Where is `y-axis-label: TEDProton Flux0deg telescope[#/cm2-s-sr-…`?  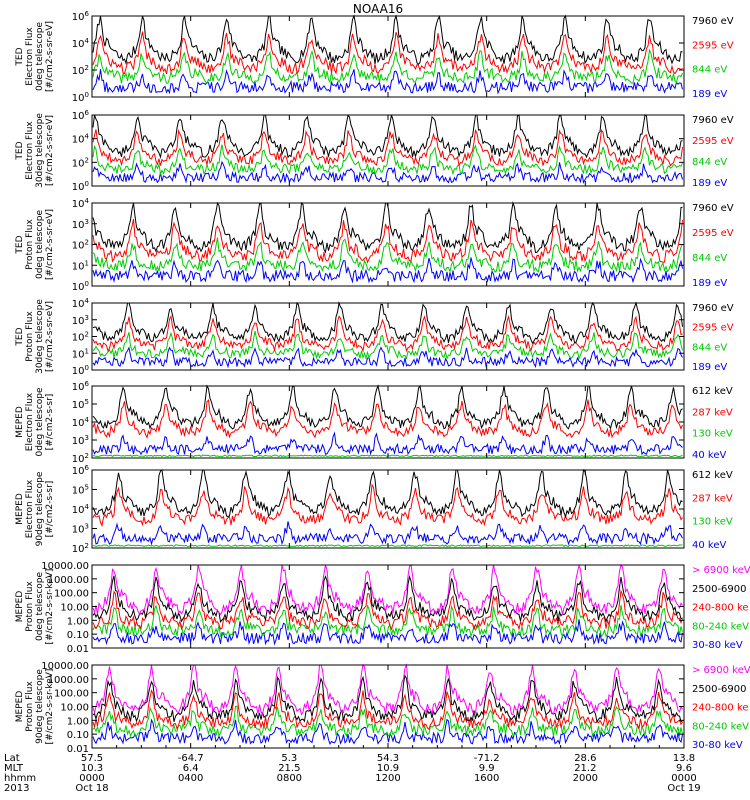 y-axis-label: TEDProton Flux0deg telescope[#/cm2-s-sr-… is located at coordinates (35, 244).